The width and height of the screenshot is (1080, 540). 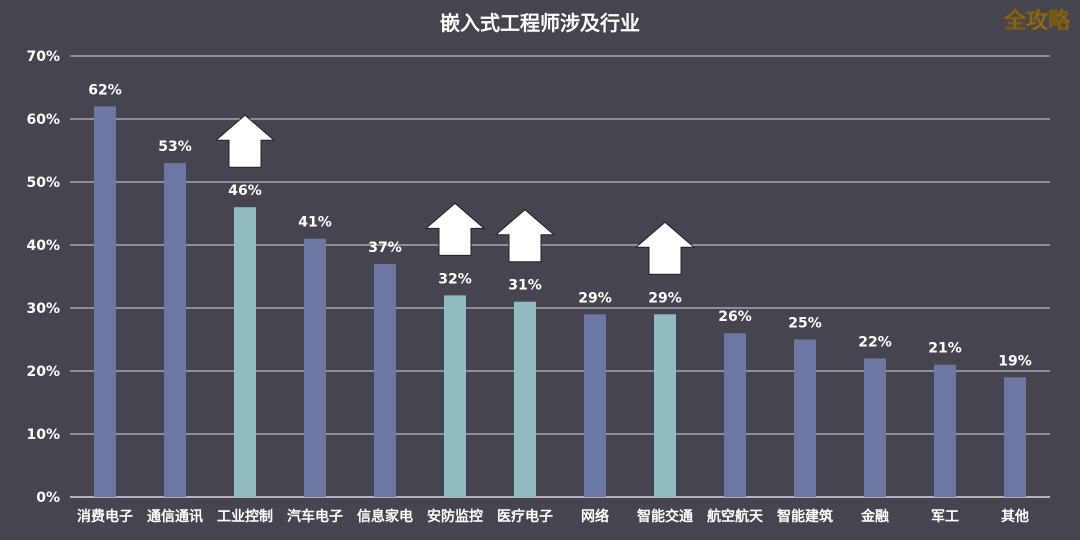 I want to click on y-tick-label: 10%, so click(x=43, y=435).